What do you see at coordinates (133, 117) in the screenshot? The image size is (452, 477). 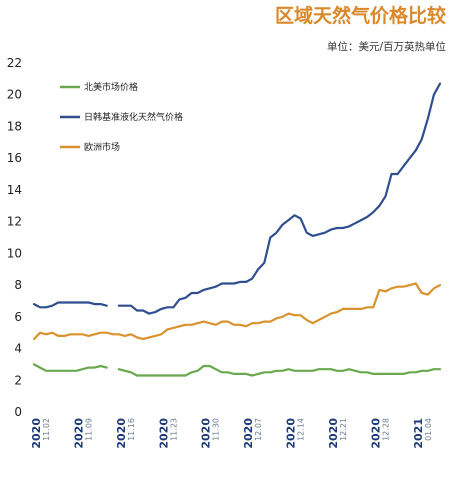 I see `legend-label: 日韩基准液化天然气价格` at bounding box center [133, 117].